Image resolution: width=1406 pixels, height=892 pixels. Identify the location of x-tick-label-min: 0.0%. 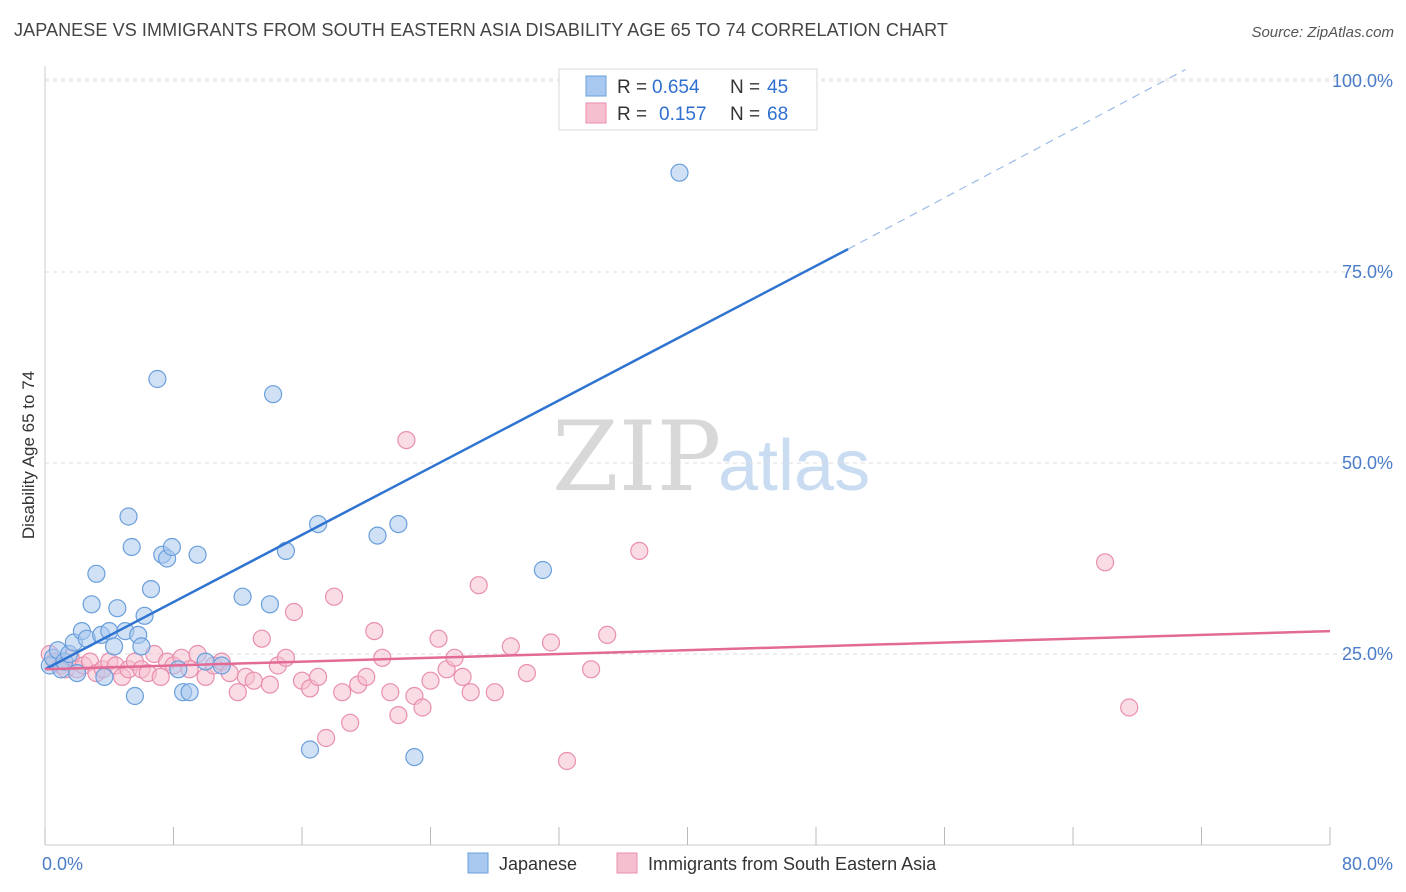
(62, 864).